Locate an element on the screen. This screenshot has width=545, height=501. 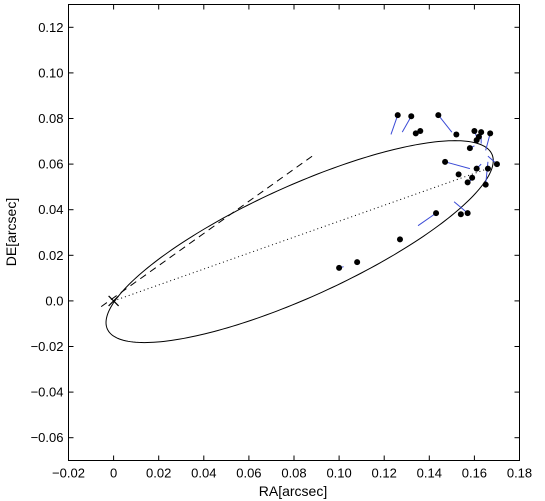
x-tick-label: 0 is located at coordinates (113, 473).